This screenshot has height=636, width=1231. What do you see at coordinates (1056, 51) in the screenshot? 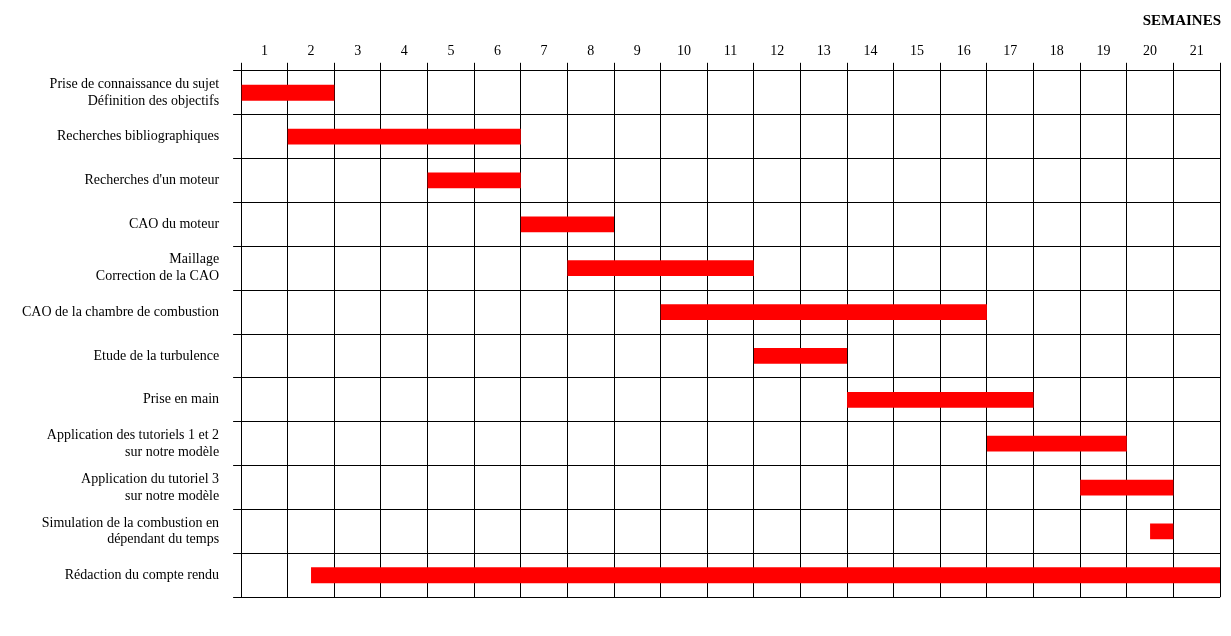
I see `x-tick-label: 18` at bounding box center [1056, 51].